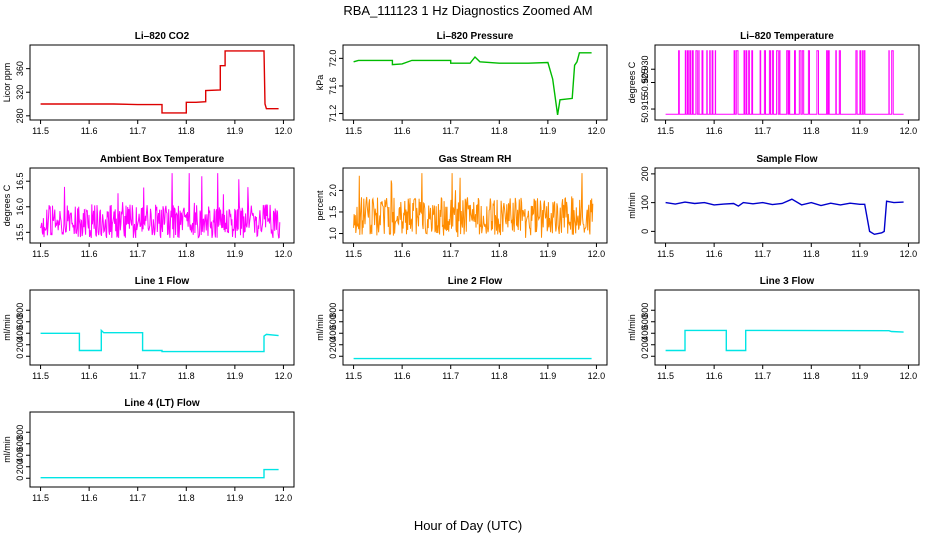 The height and width of the screenshot is (545, 936). What do you see at coordinates (7, 83) in the screenshot?
I see `y-axis-label: Licor ppm` at bounding box center [7, 83].